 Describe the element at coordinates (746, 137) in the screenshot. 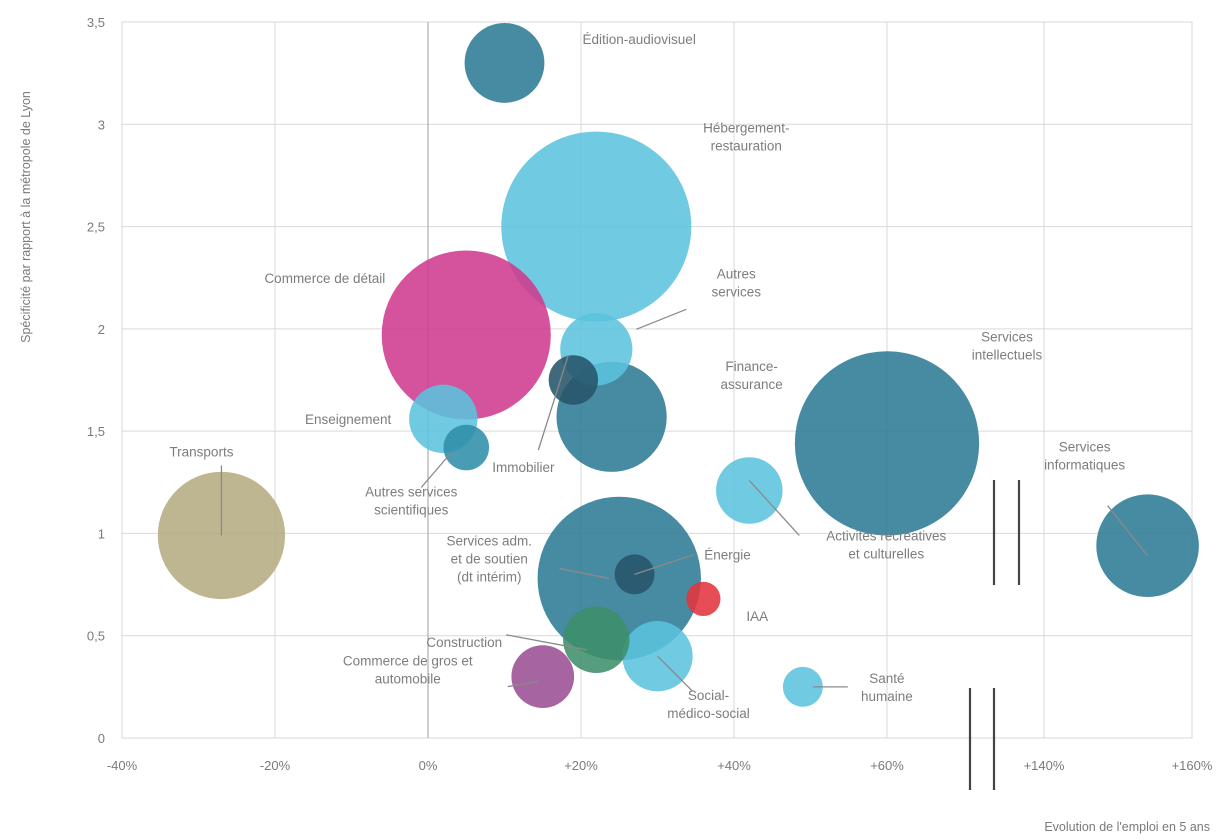

I see `bubble-label: Hébergement-restauration` at that location.